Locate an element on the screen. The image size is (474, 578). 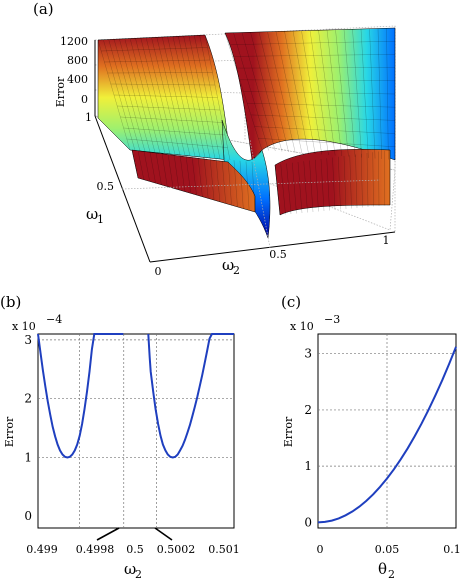
x-axis-label: θ 2 is located at coordinates (386, 569).